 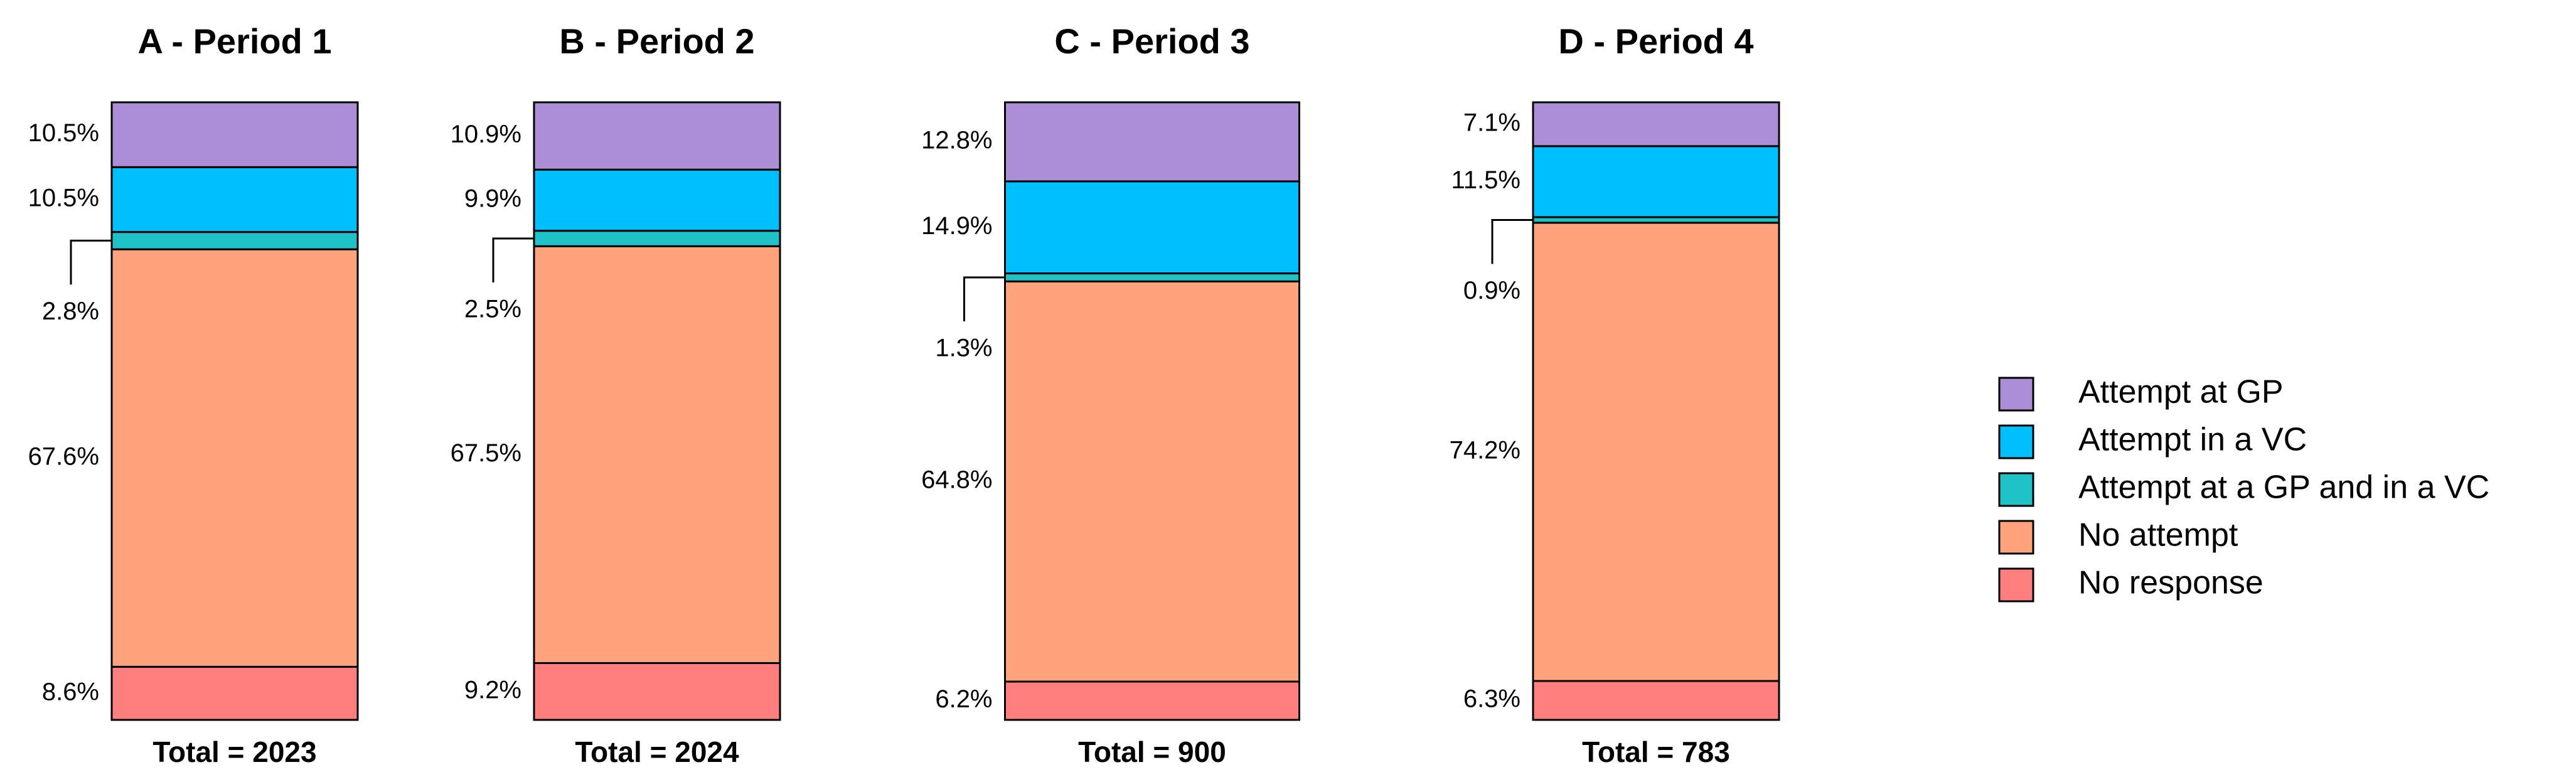 I want to click on value-label: 14.9%, so click(x=957, y=226).